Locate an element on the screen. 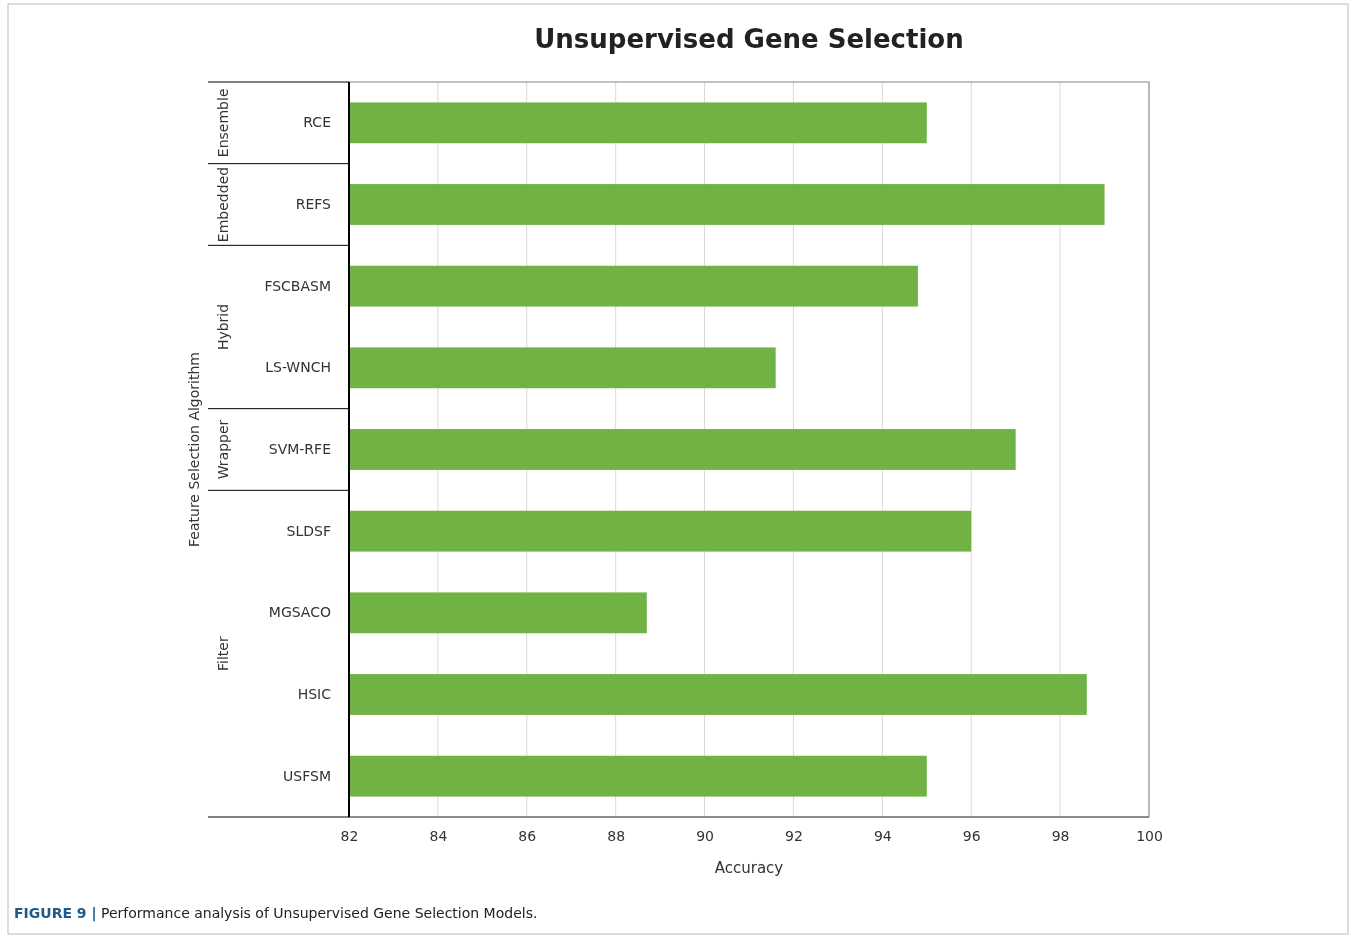 The height and width of the screenshot is (943, 1354). y-tick-label: HSIC is located at coordinates (314, 693).